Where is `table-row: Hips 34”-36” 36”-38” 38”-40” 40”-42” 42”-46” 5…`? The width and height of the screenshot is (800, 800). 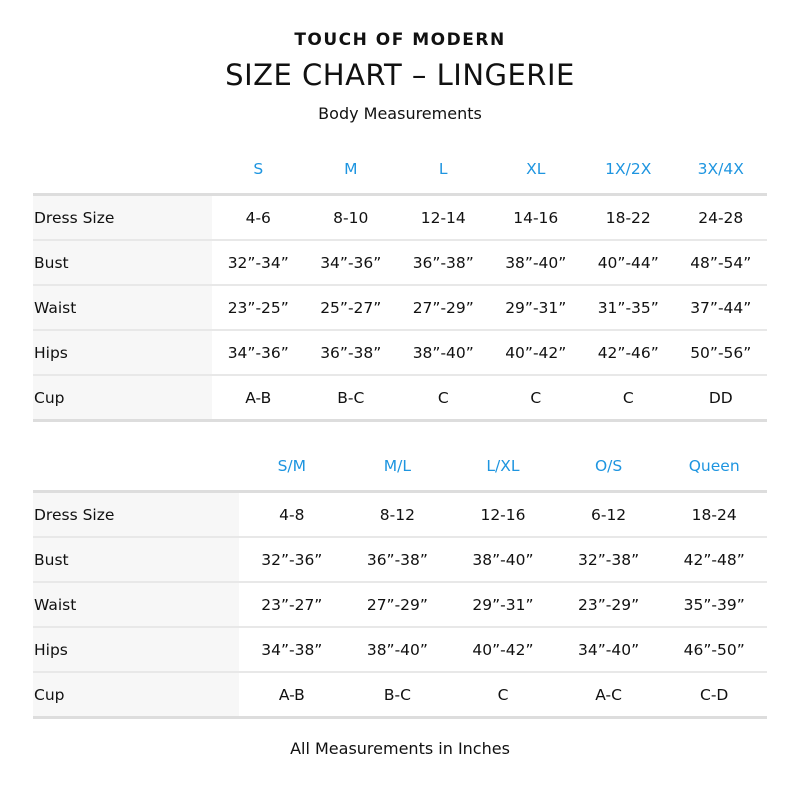
table-row: Hips 34”-36” 36”-38” 38”-40” 40”-42” 42”-46” 5… is located at coordinates (400, 353).